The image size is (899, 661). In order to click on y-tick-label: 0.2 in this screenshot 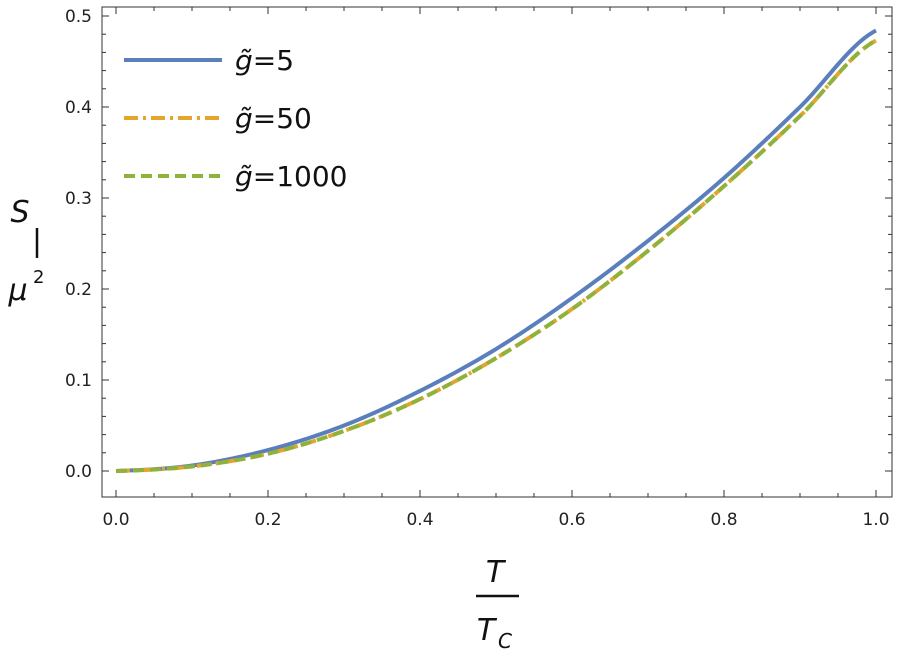, I will do `click(78, 290)`.